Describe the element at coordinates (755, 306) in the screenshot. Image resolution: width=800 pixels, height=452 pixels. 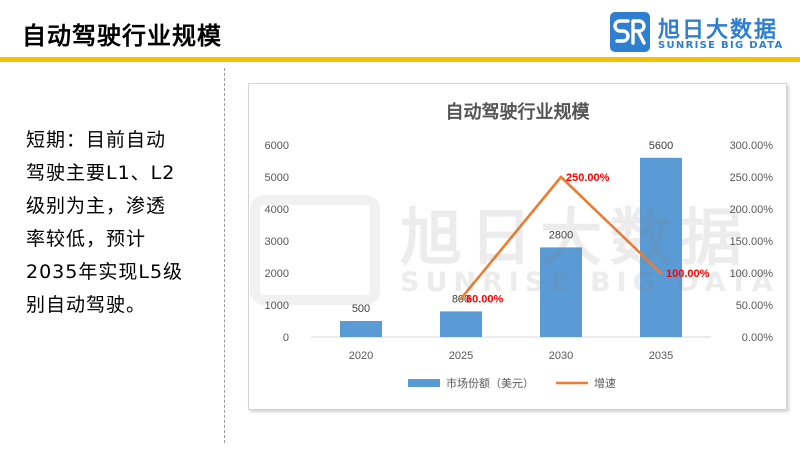
I see `y-right-tick-label: 50.00%` at that location.